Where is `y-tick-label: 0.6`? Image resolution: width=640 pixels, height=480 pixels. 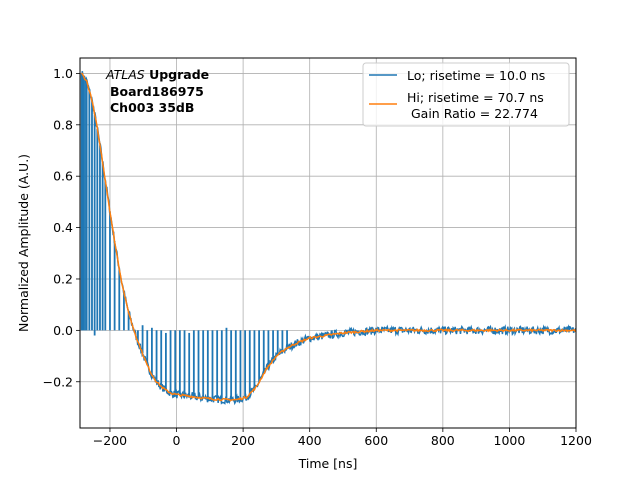
y-tick-label: 0.6 is located at coordinates (63, 176).